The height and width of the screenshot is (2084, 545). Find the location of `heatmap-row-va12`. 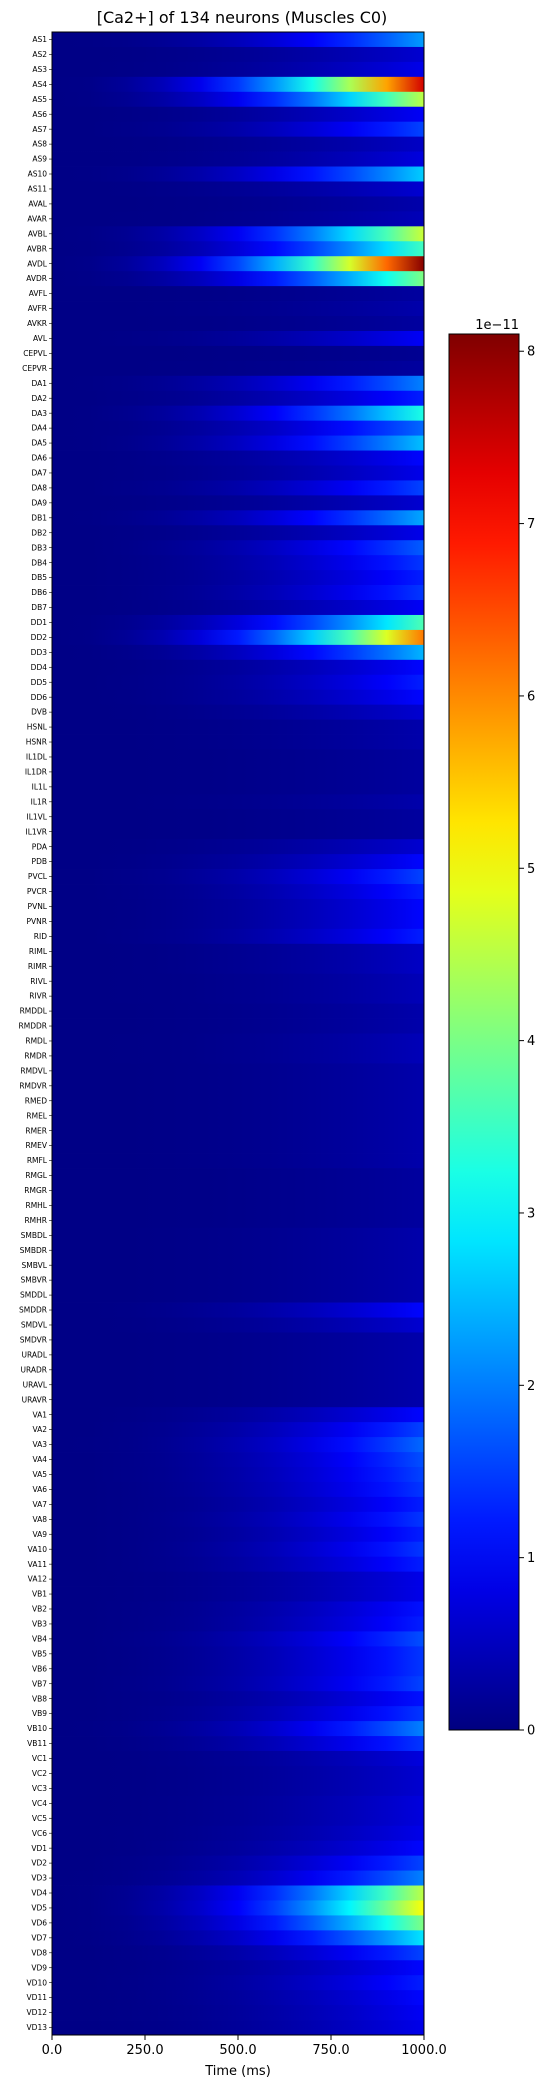

heatmap-row-va12 is located at coordinates (238, 1579).